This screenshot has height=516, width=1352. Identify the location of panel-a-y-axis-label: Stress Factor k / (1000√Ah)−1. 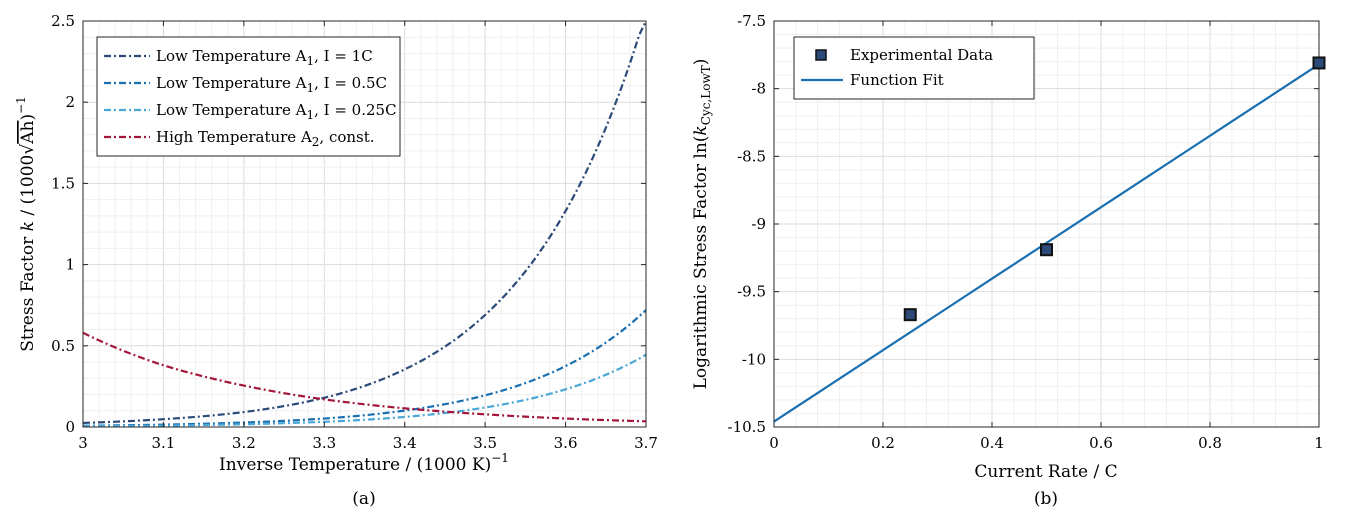
(26, 224).